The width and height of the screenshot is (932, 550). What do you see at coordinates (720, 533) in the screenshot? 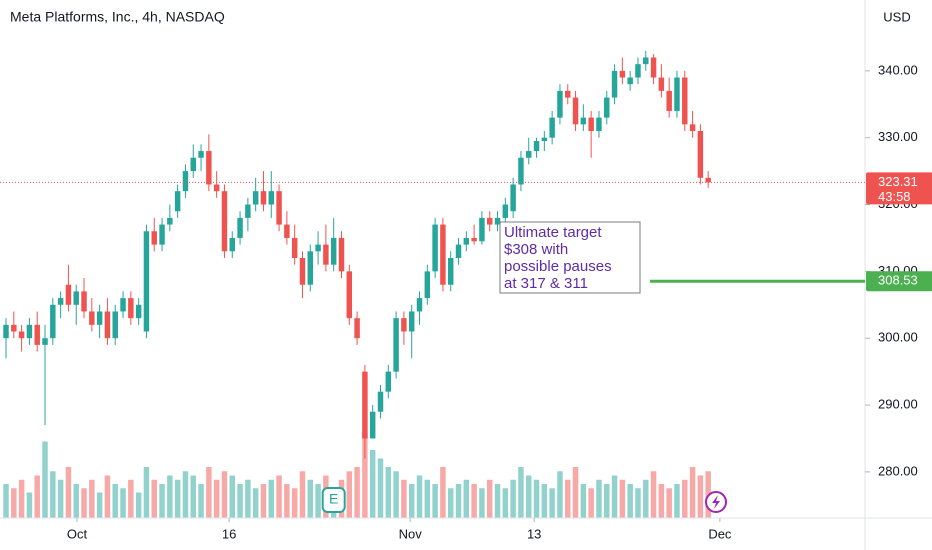
I see `x-tick-label: Dec` at bounding box center [720, 533].